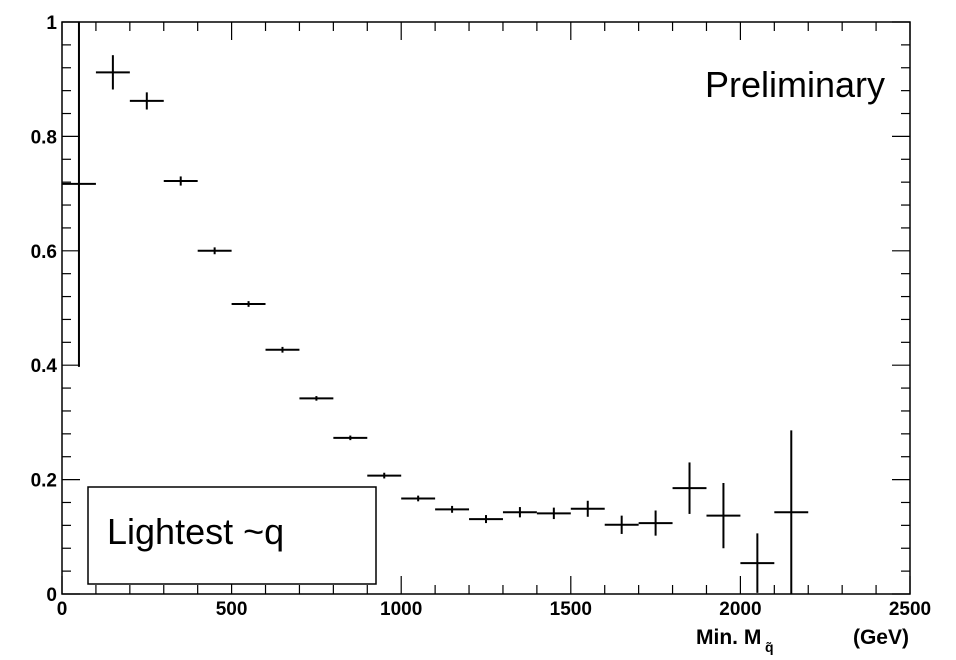 The width and height of the screenshot is (956, 660). I want to click on x-axis-title-subscript: q̃, so click(769, 647).